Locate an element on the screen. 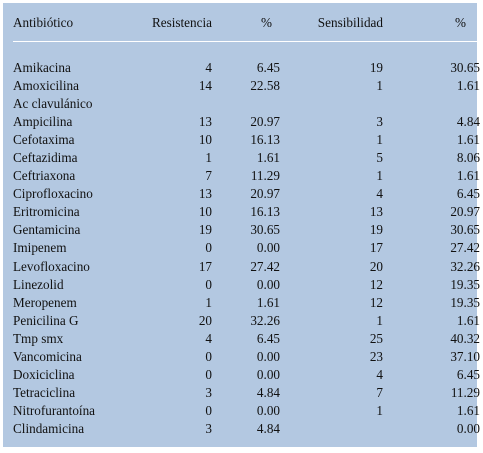 The width and height of the screenshot is (483, 453). cell-antibiotico: Amikacina is located at coordinates (42, 67).